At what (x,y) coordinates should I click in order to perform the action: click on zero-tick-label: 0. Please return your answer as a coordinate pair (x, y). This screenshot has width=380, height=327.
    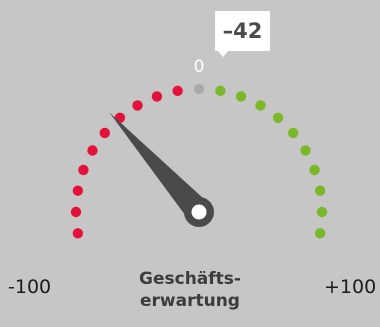
    Looking at the image, I should click on (199, 67).